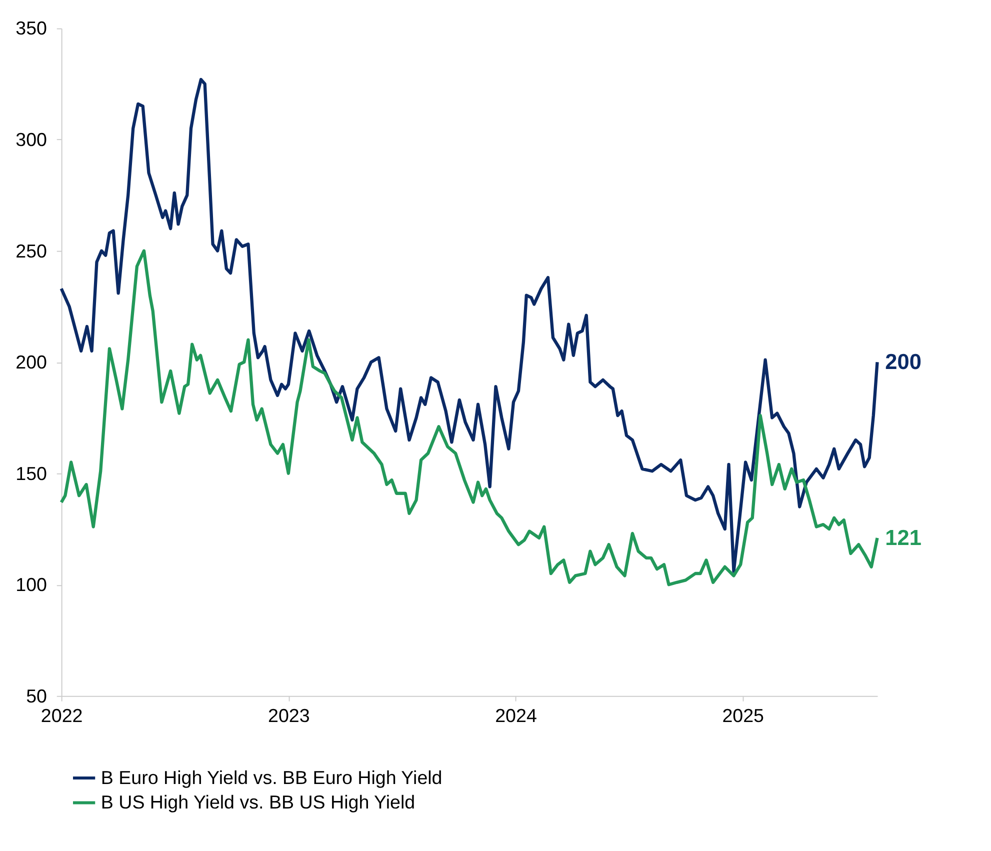 The width and height of the screenshot is (991, 851). I want to click on y-tick-label: 150, so click(31, 473).